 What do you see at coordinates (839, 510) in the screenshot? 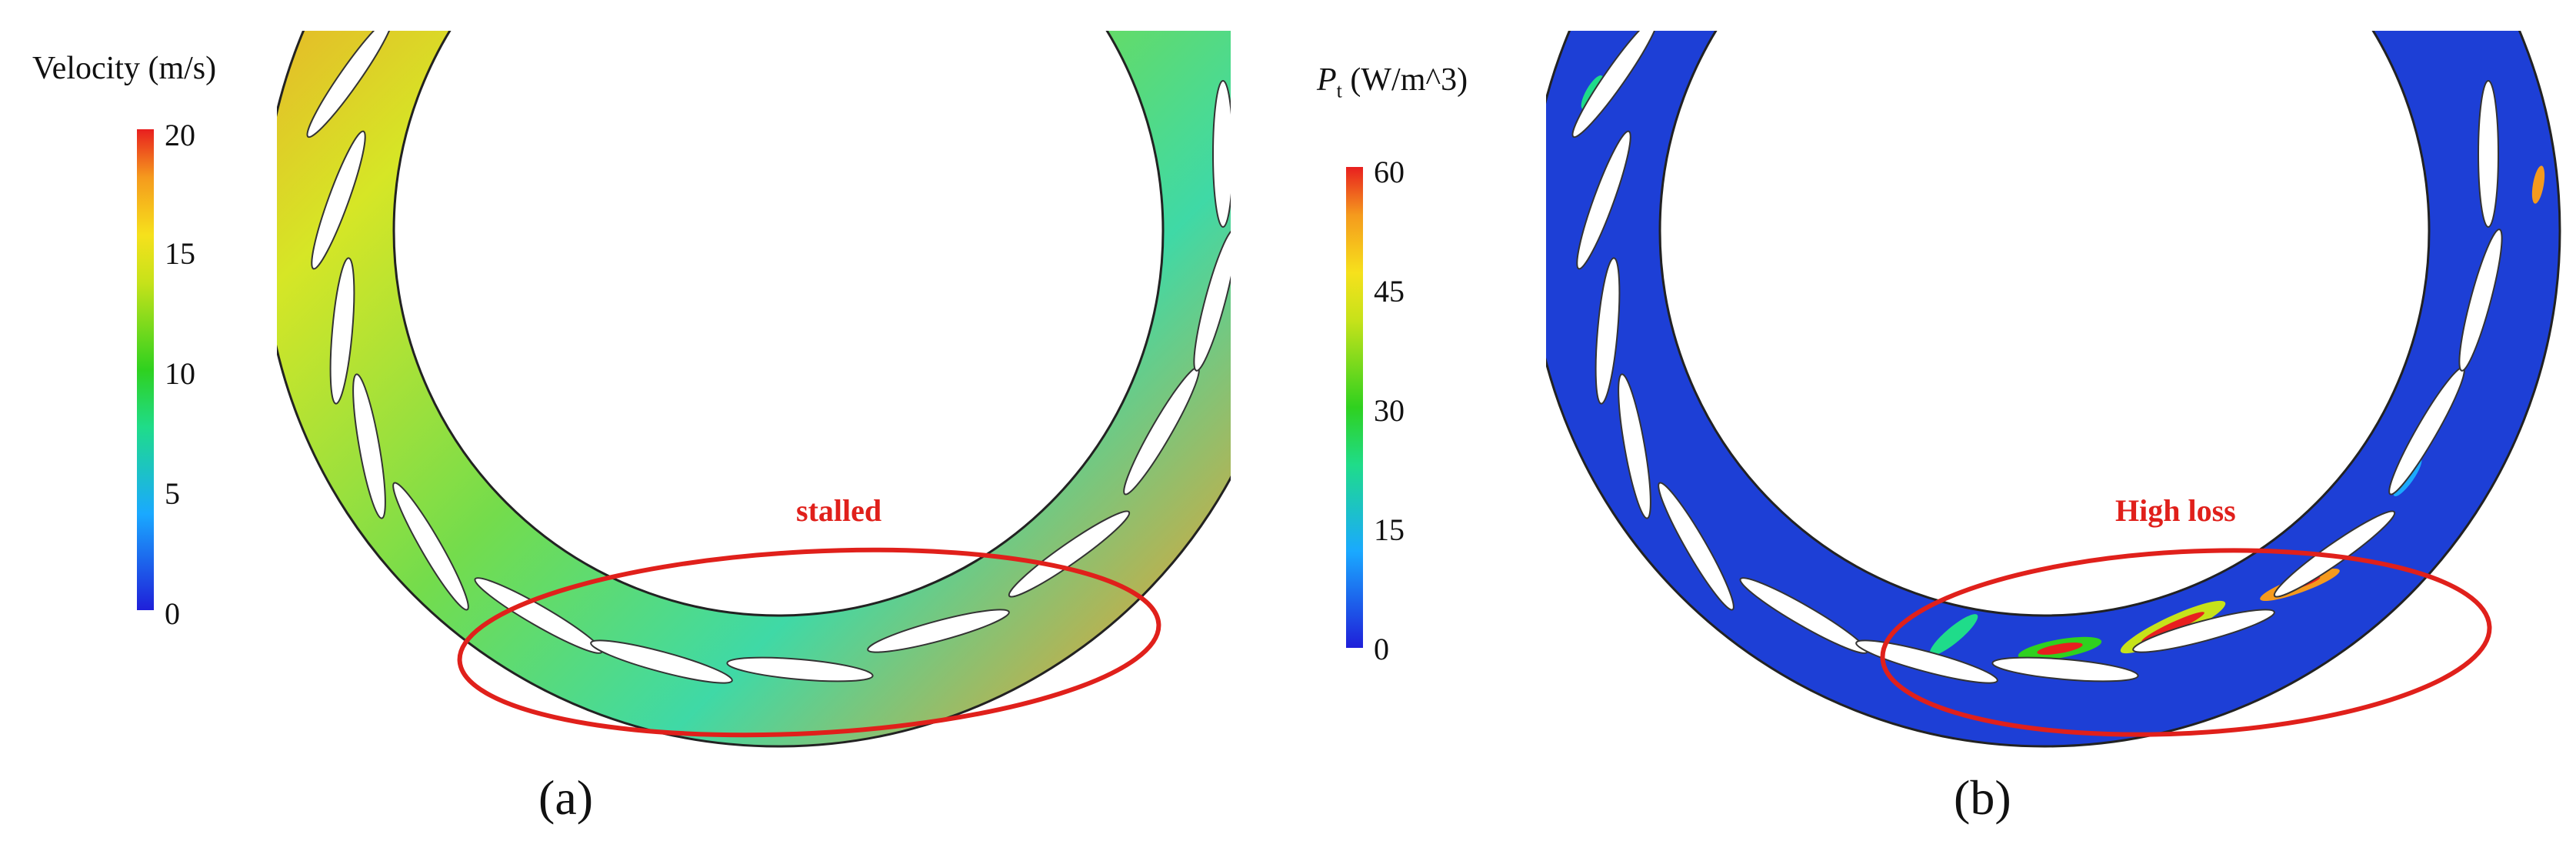
I see `stalled-label: stalled` at bounding box center [839, 510].